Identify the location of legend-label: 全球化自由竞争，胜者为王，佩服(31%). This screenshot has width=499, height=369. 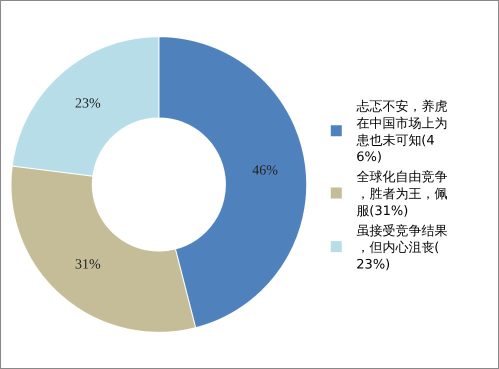
(402, 194).